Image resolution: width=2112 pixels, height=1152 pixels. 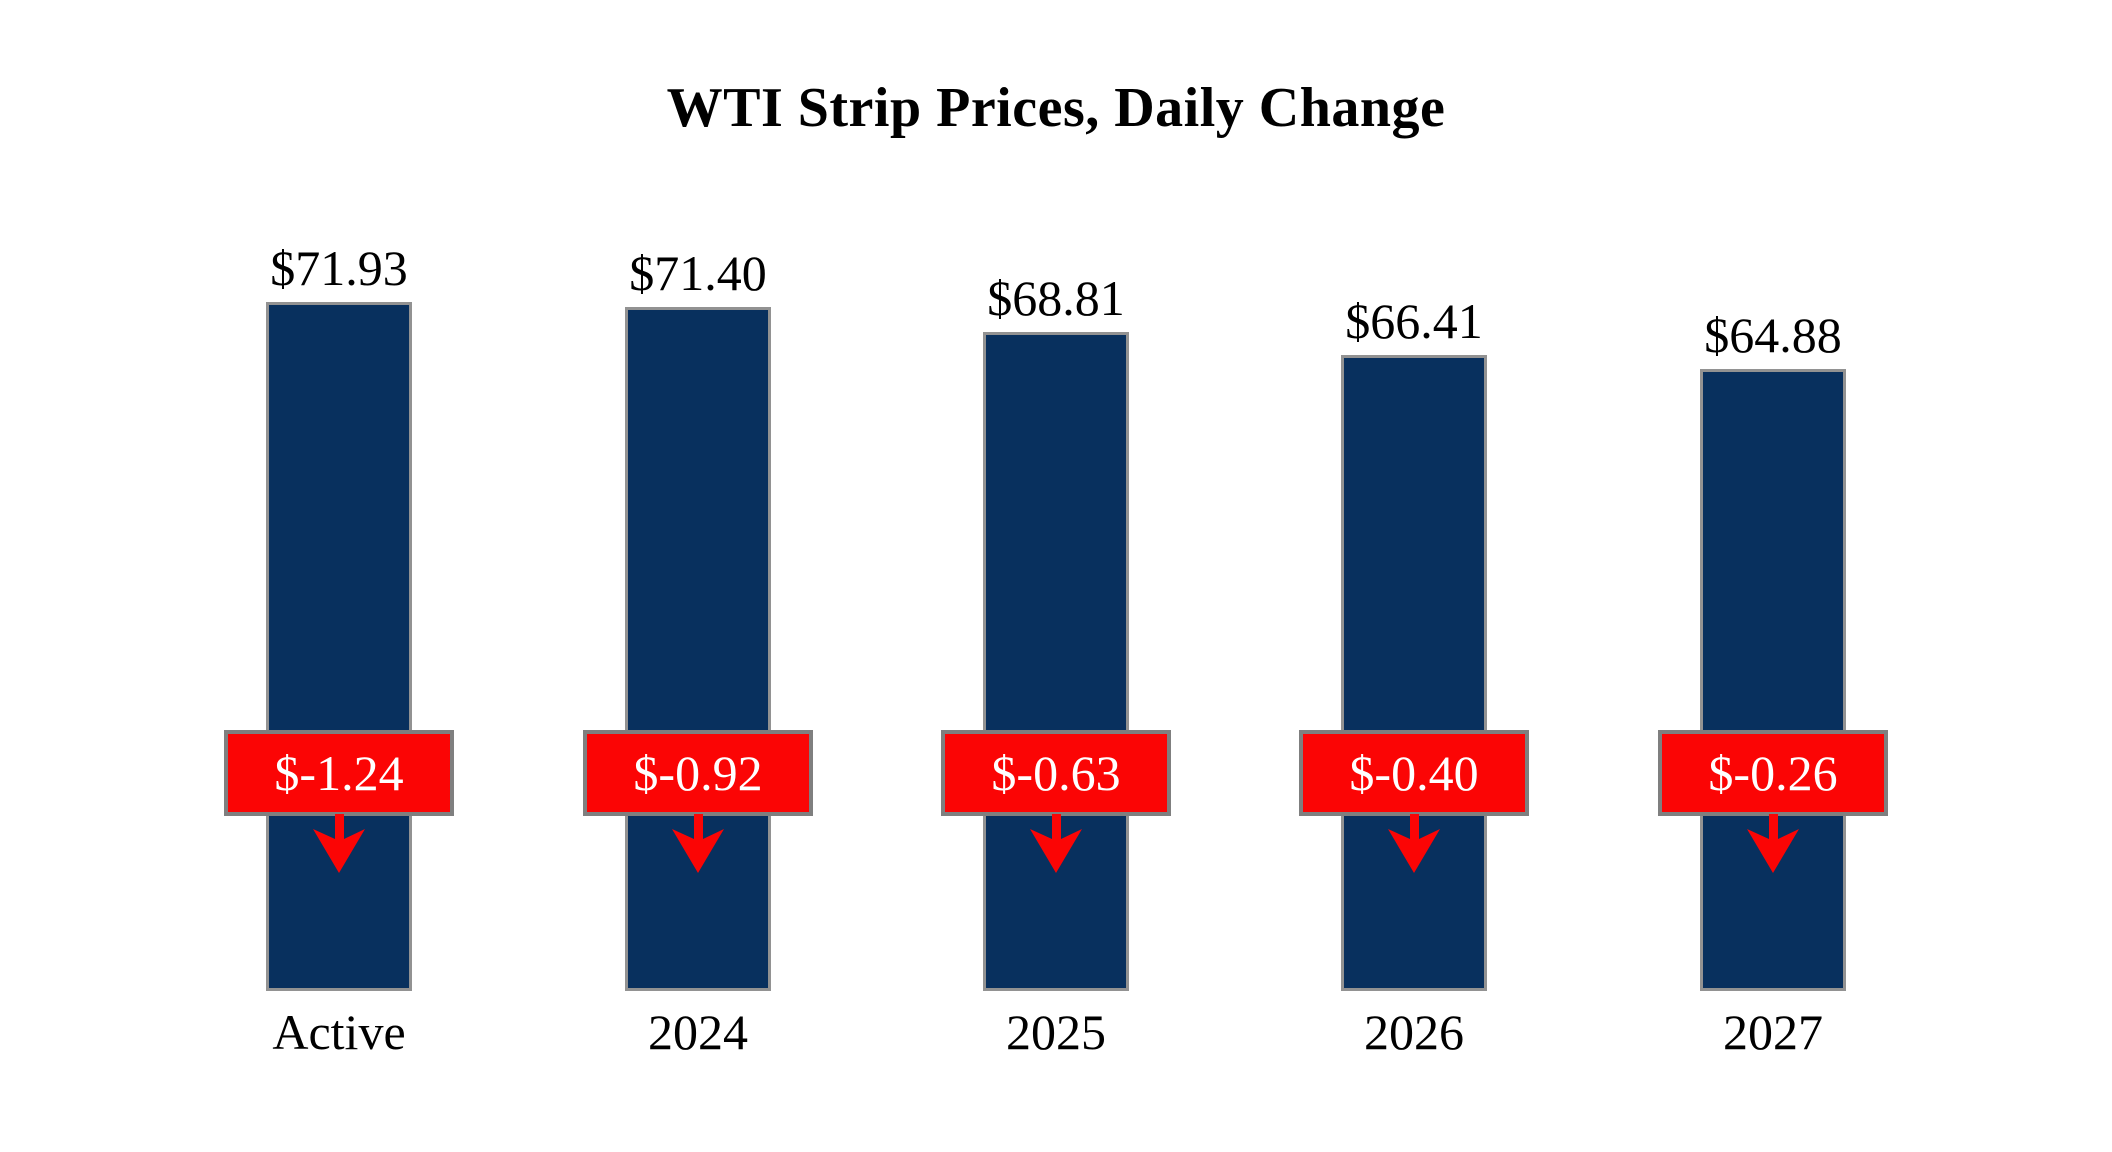 I want to click on price-label: $71.93, so click(x=339, y=268).